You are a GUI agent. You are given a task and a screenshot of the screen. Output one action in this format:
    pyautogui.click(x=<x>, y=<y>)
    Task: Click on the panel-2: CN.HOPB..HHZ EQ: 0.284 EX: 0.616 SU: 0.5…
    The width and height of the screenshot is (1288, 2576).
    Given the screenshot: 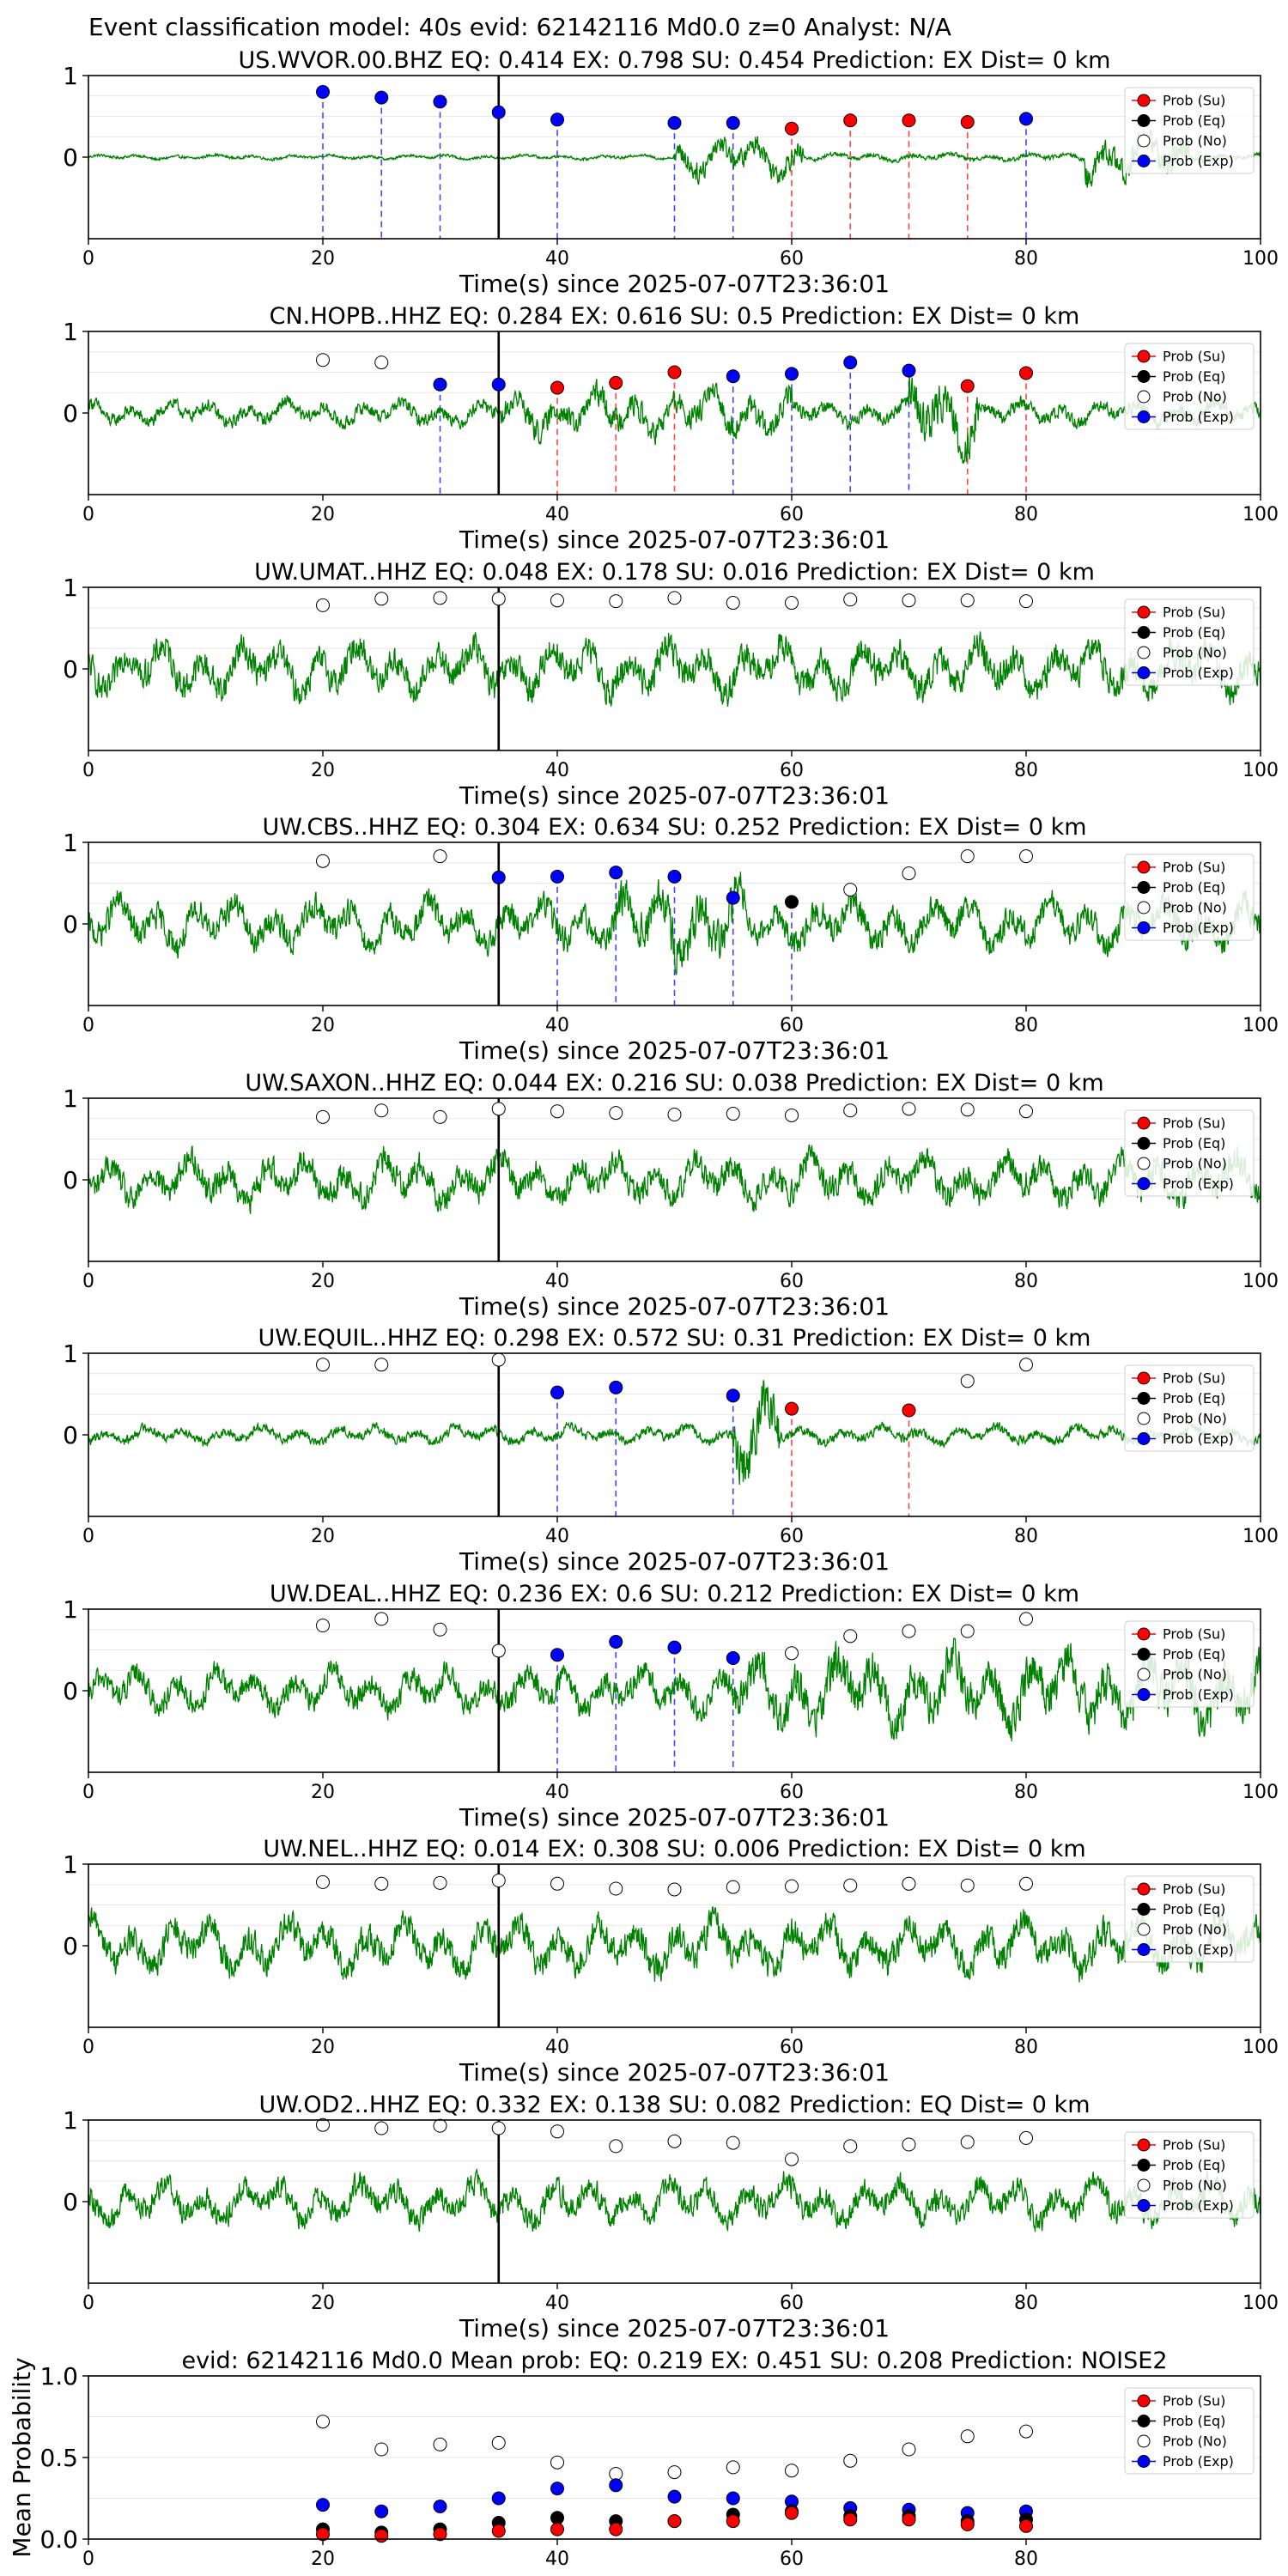 What is the action you would take?
    pyautogui.click(x=671, y=429)
    